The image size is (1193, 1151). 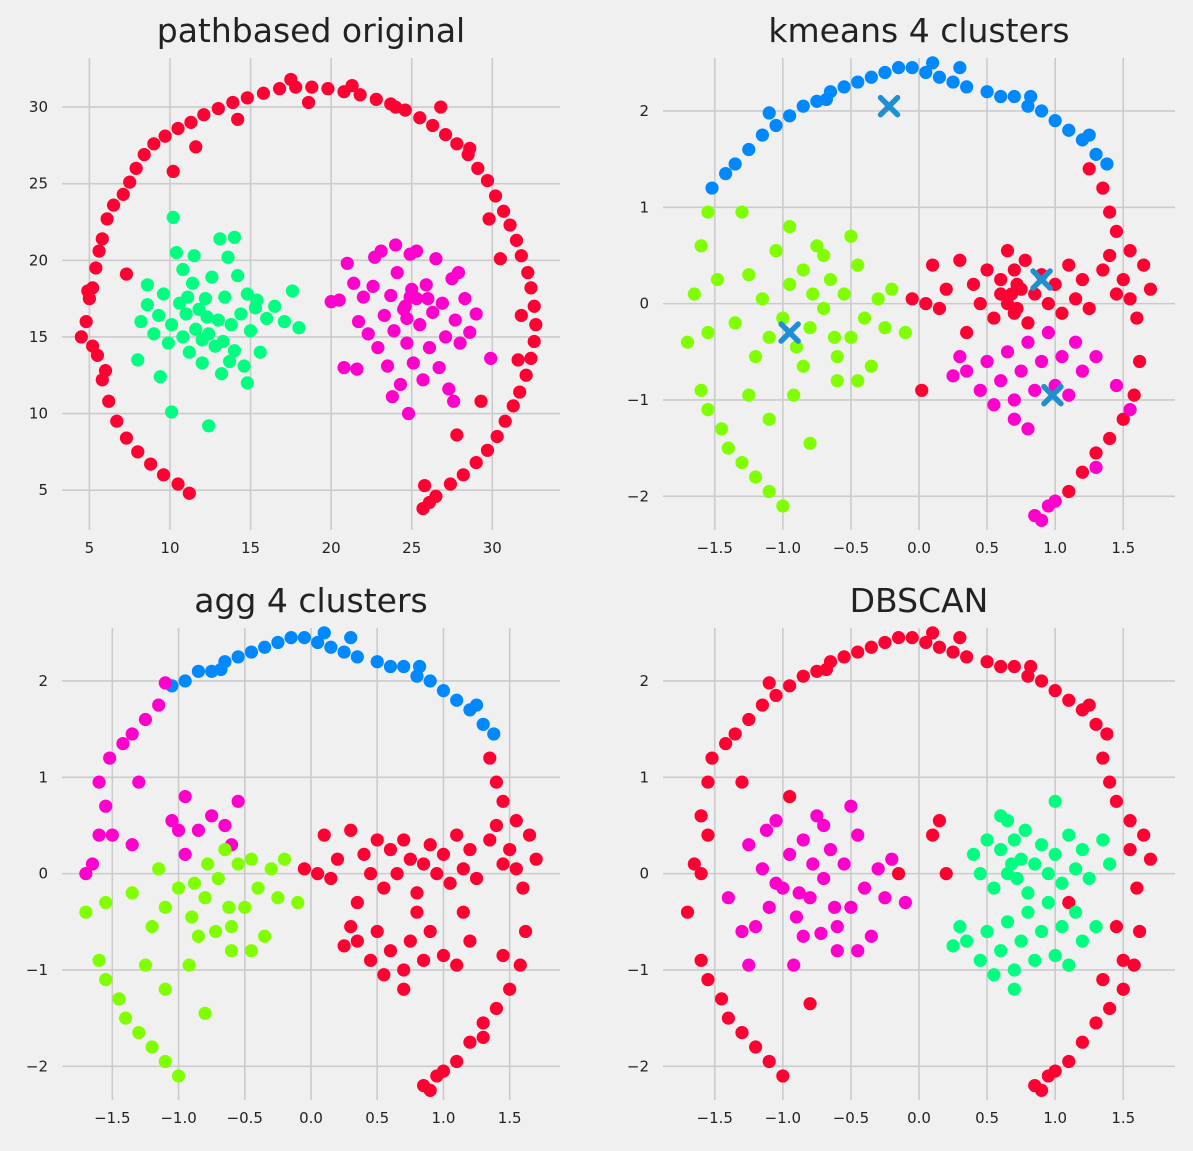 What do you see at coordinates (889, 106) in the screenshot?
I see `centroid-marker` at bounding box center [889, 106].